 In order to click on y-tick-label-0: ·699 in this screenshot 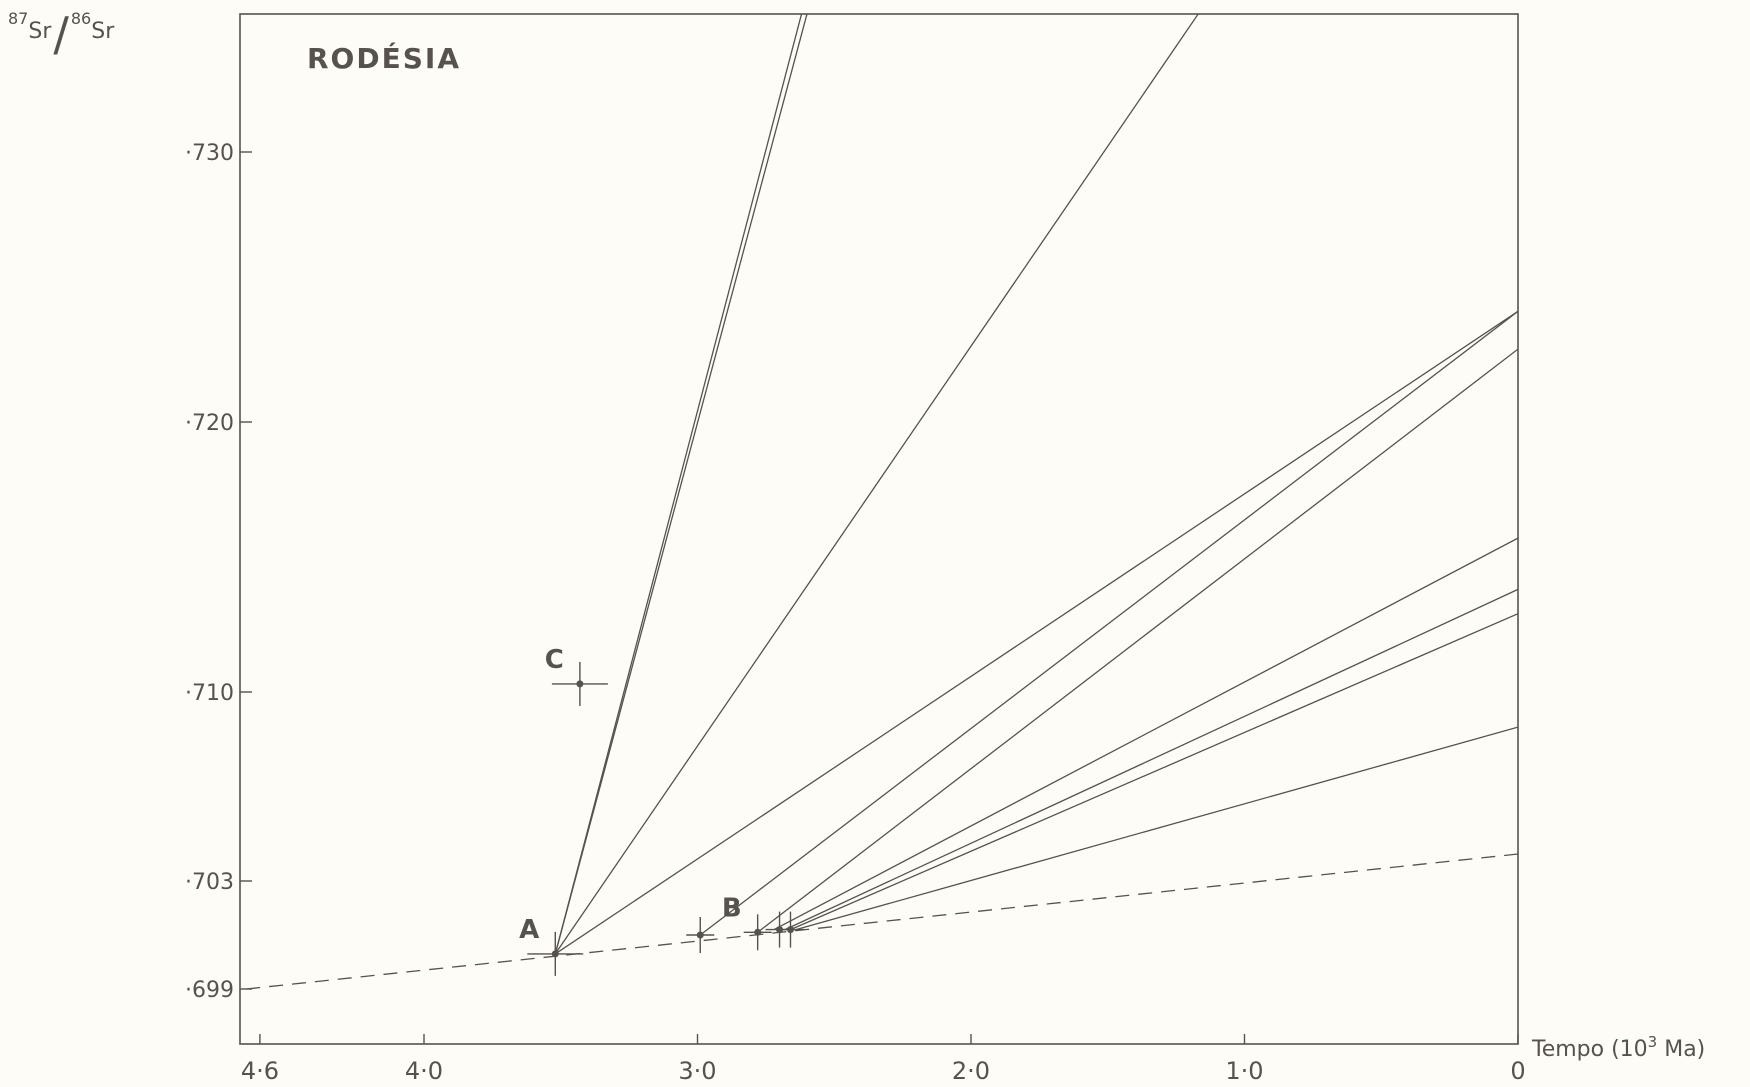, I will do `click(209, 990)`.